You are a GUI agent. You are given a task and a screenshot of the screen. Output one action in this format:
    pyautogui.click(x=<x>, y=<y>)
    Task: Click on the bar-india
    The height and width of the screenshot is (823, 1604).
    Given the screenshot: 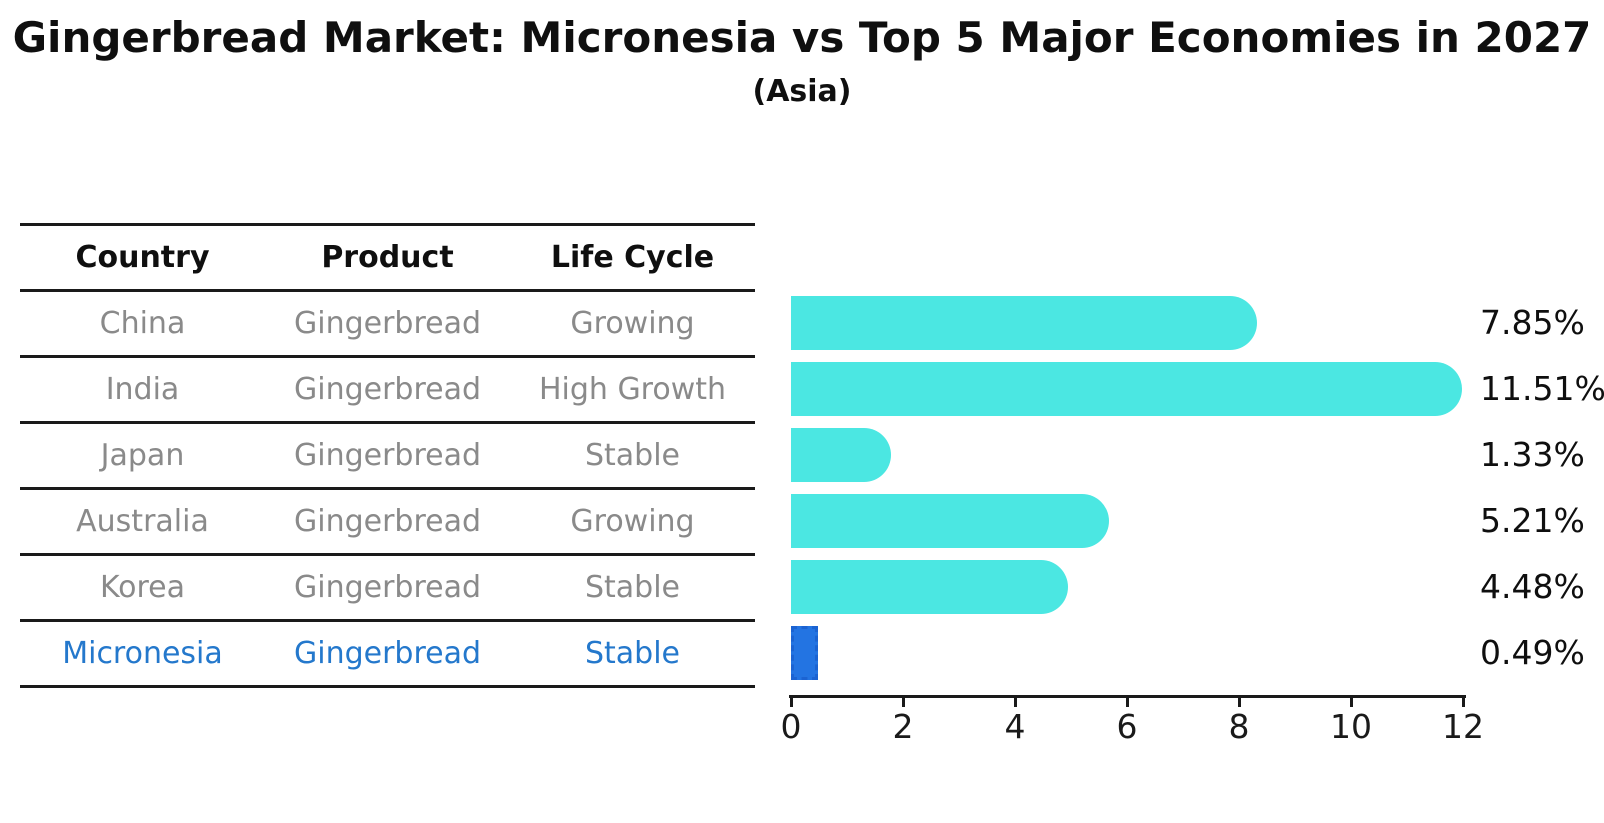 What is the action you would take?
    pyautogui.click(x=1126, y=389)
    